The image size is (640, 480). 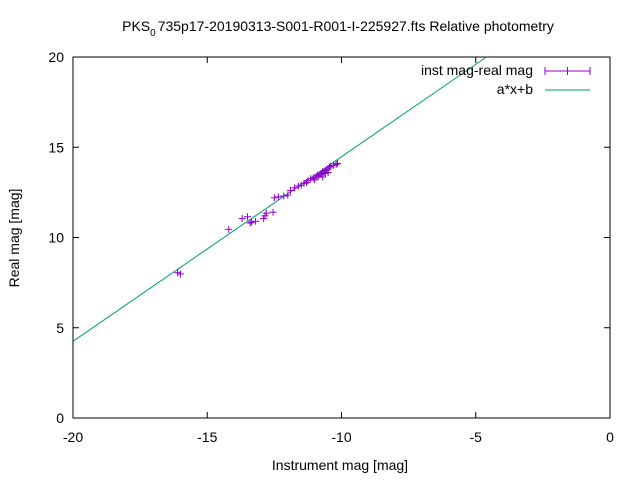 What do you see at coordinates (341, 437) in the screenshot?
I see `x-tick-label: -10` at bounding box center [341, 437].